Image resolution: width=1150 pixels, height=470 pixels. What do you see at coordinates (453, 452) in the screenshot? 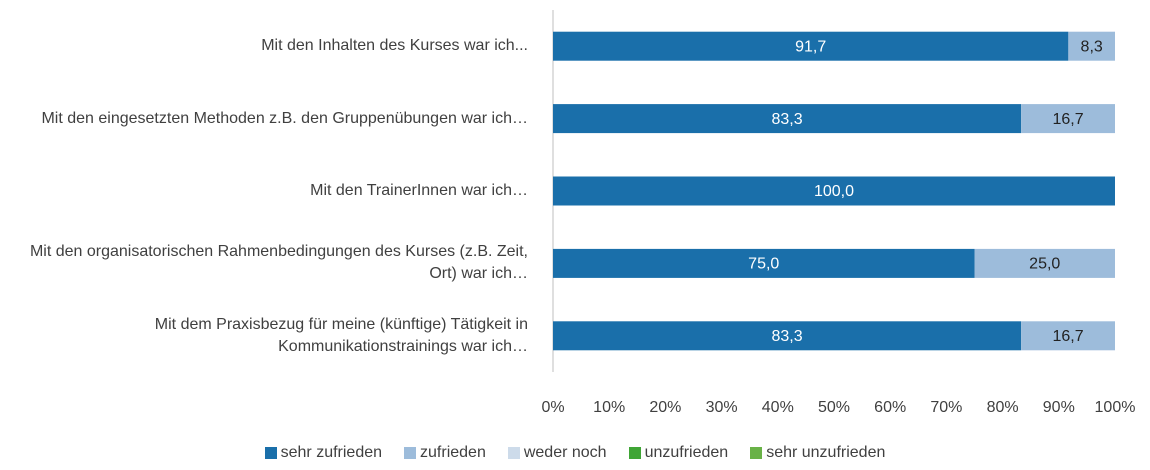
I see `legend-label: zufrieden` at bounding box center [453, 452].